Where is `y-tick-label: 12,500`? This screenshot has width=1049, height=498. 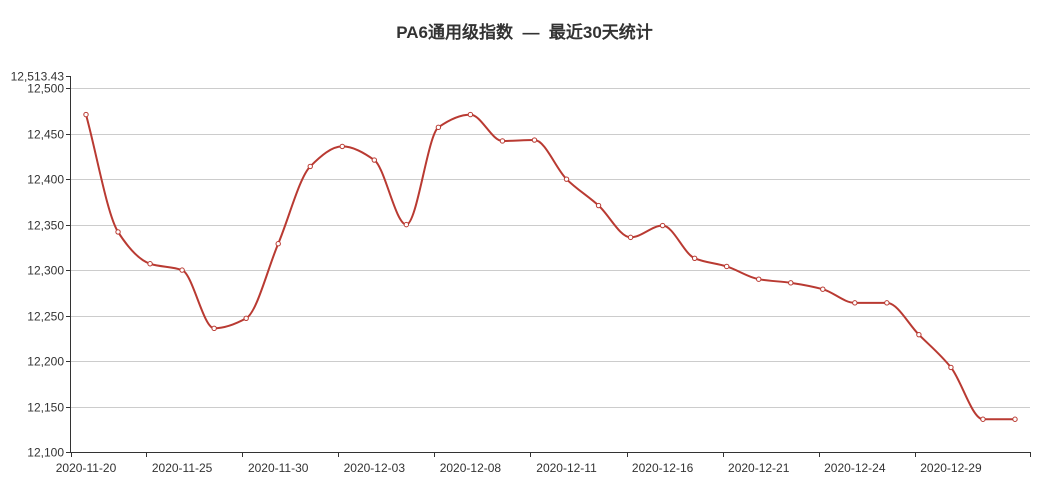
y-tick-label: 12,500 is located at coordinates (45, 89).